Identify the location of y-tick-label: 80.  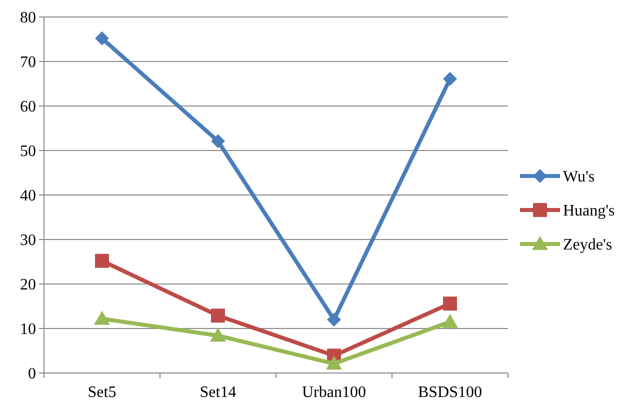
(28, 18).